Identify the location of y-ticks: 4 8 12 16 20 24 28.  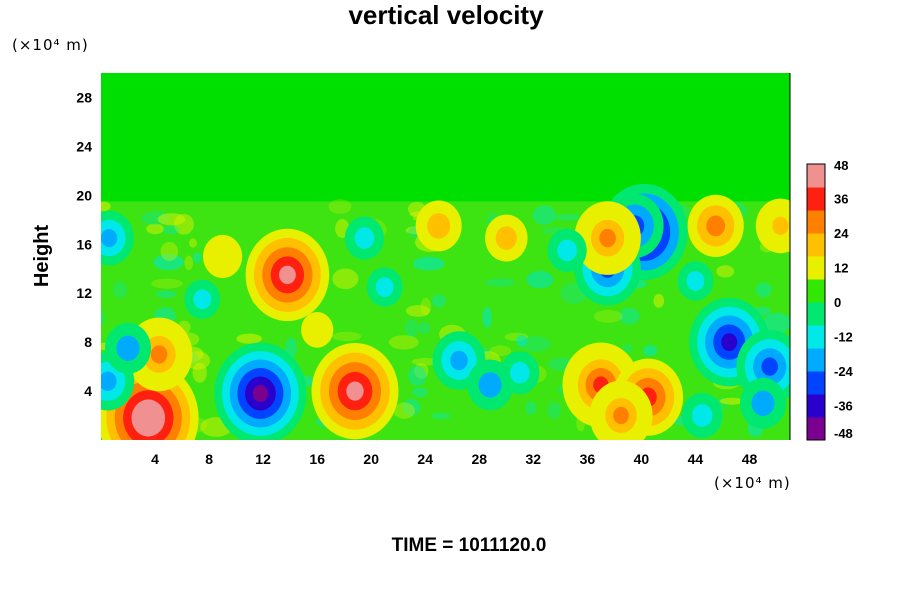
(84, 245).